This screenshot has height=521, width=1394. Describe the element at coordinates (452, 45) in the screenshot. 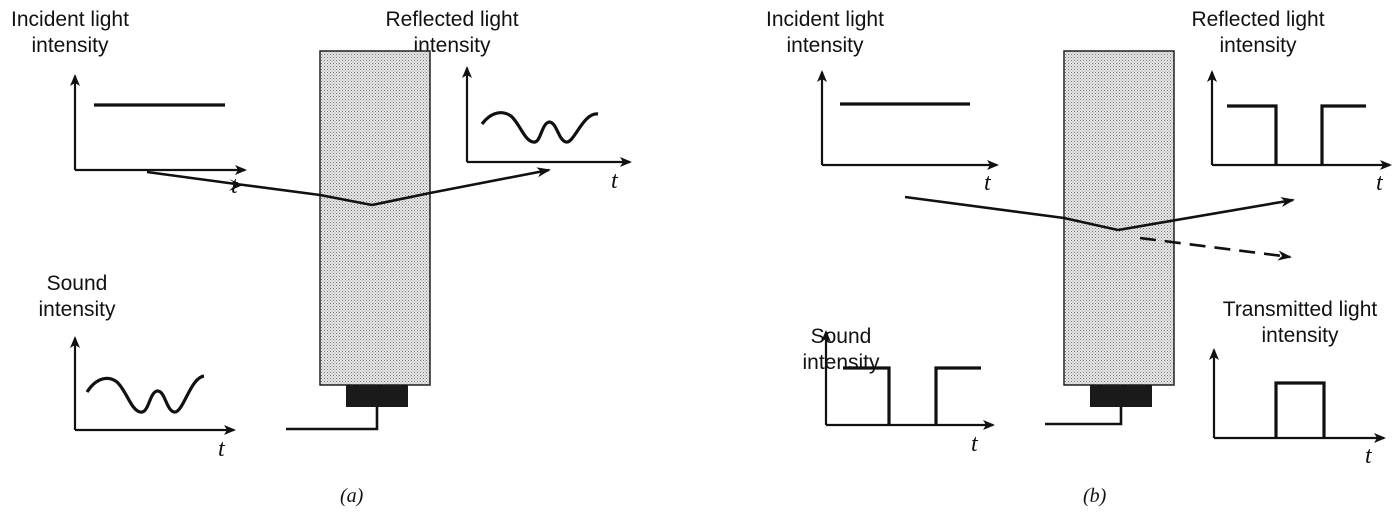

I see `reflected-label-line2-a: intensity` at that location.